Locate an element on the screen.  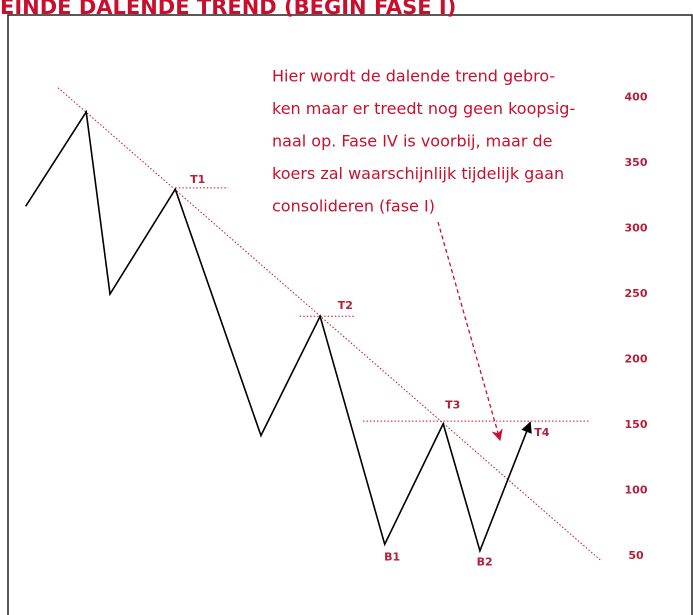
note-line: koers zal waarschijnlijk tijdelijk gaan is located at coordinates (418, 173).